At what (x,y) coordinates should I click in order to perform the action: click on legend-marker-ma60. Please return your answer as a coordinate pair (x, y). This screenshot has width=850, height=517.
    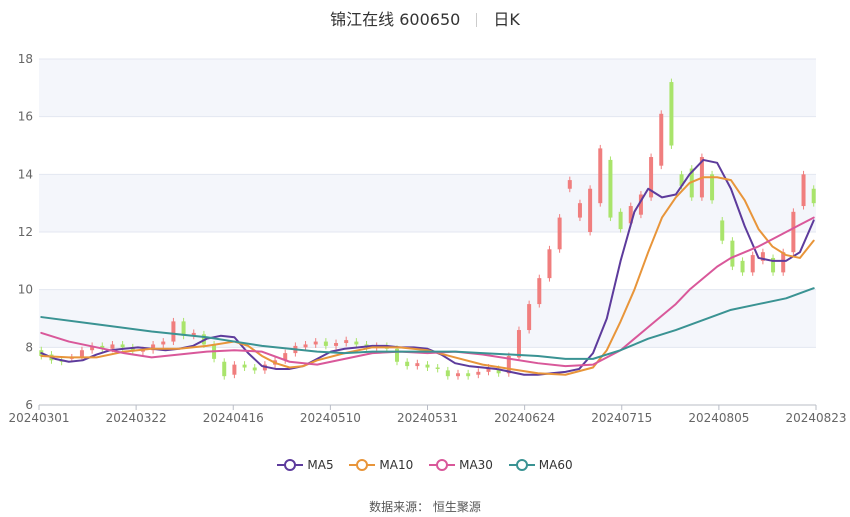
    Looking at the image, I should click on (521, 465).